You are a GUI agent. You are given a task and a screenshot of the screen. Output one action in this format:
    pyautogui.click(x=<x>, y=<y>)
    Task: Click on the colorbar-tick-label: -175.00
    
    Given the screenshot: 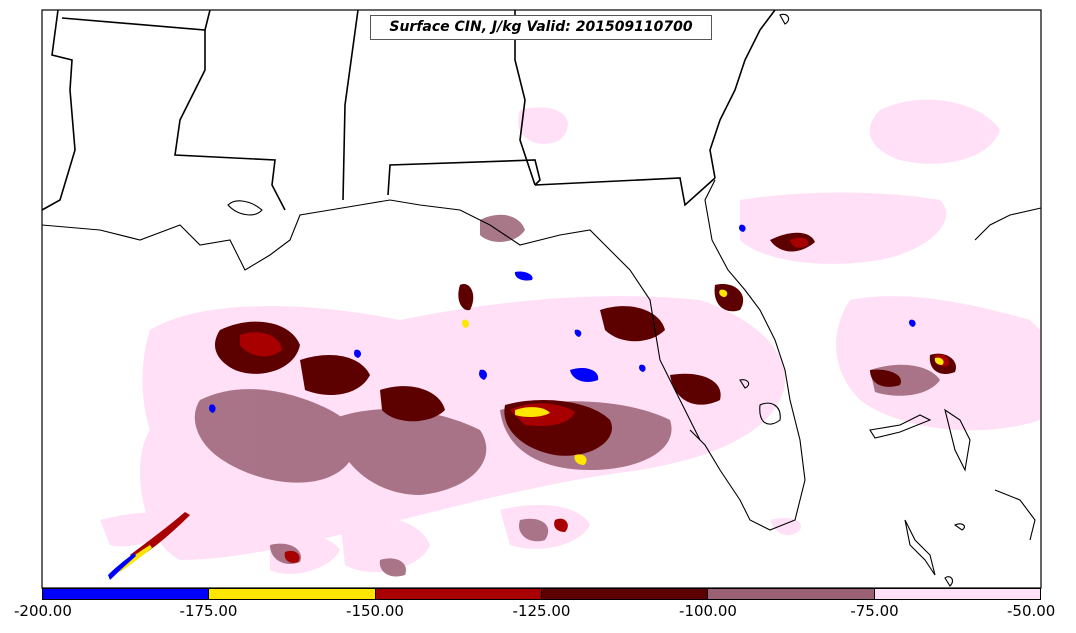 What is the action you would take?
    pyautogui.click(x=209, y=611)
    